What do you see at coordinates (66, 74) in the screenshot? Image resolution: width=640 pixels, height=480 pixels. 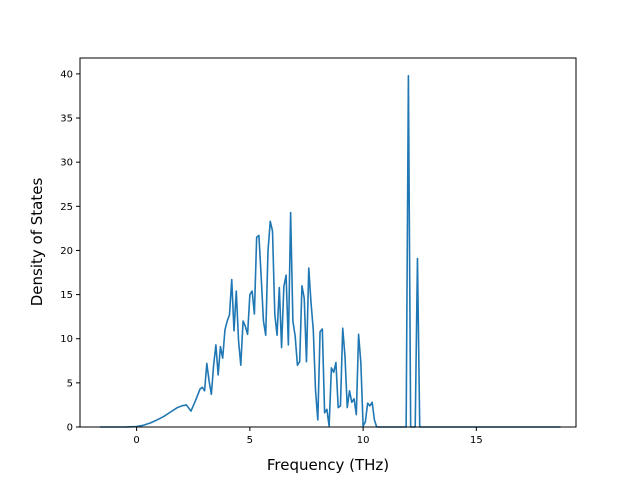 I see `y-tick-label: 40` at bounding box center [66, 74].